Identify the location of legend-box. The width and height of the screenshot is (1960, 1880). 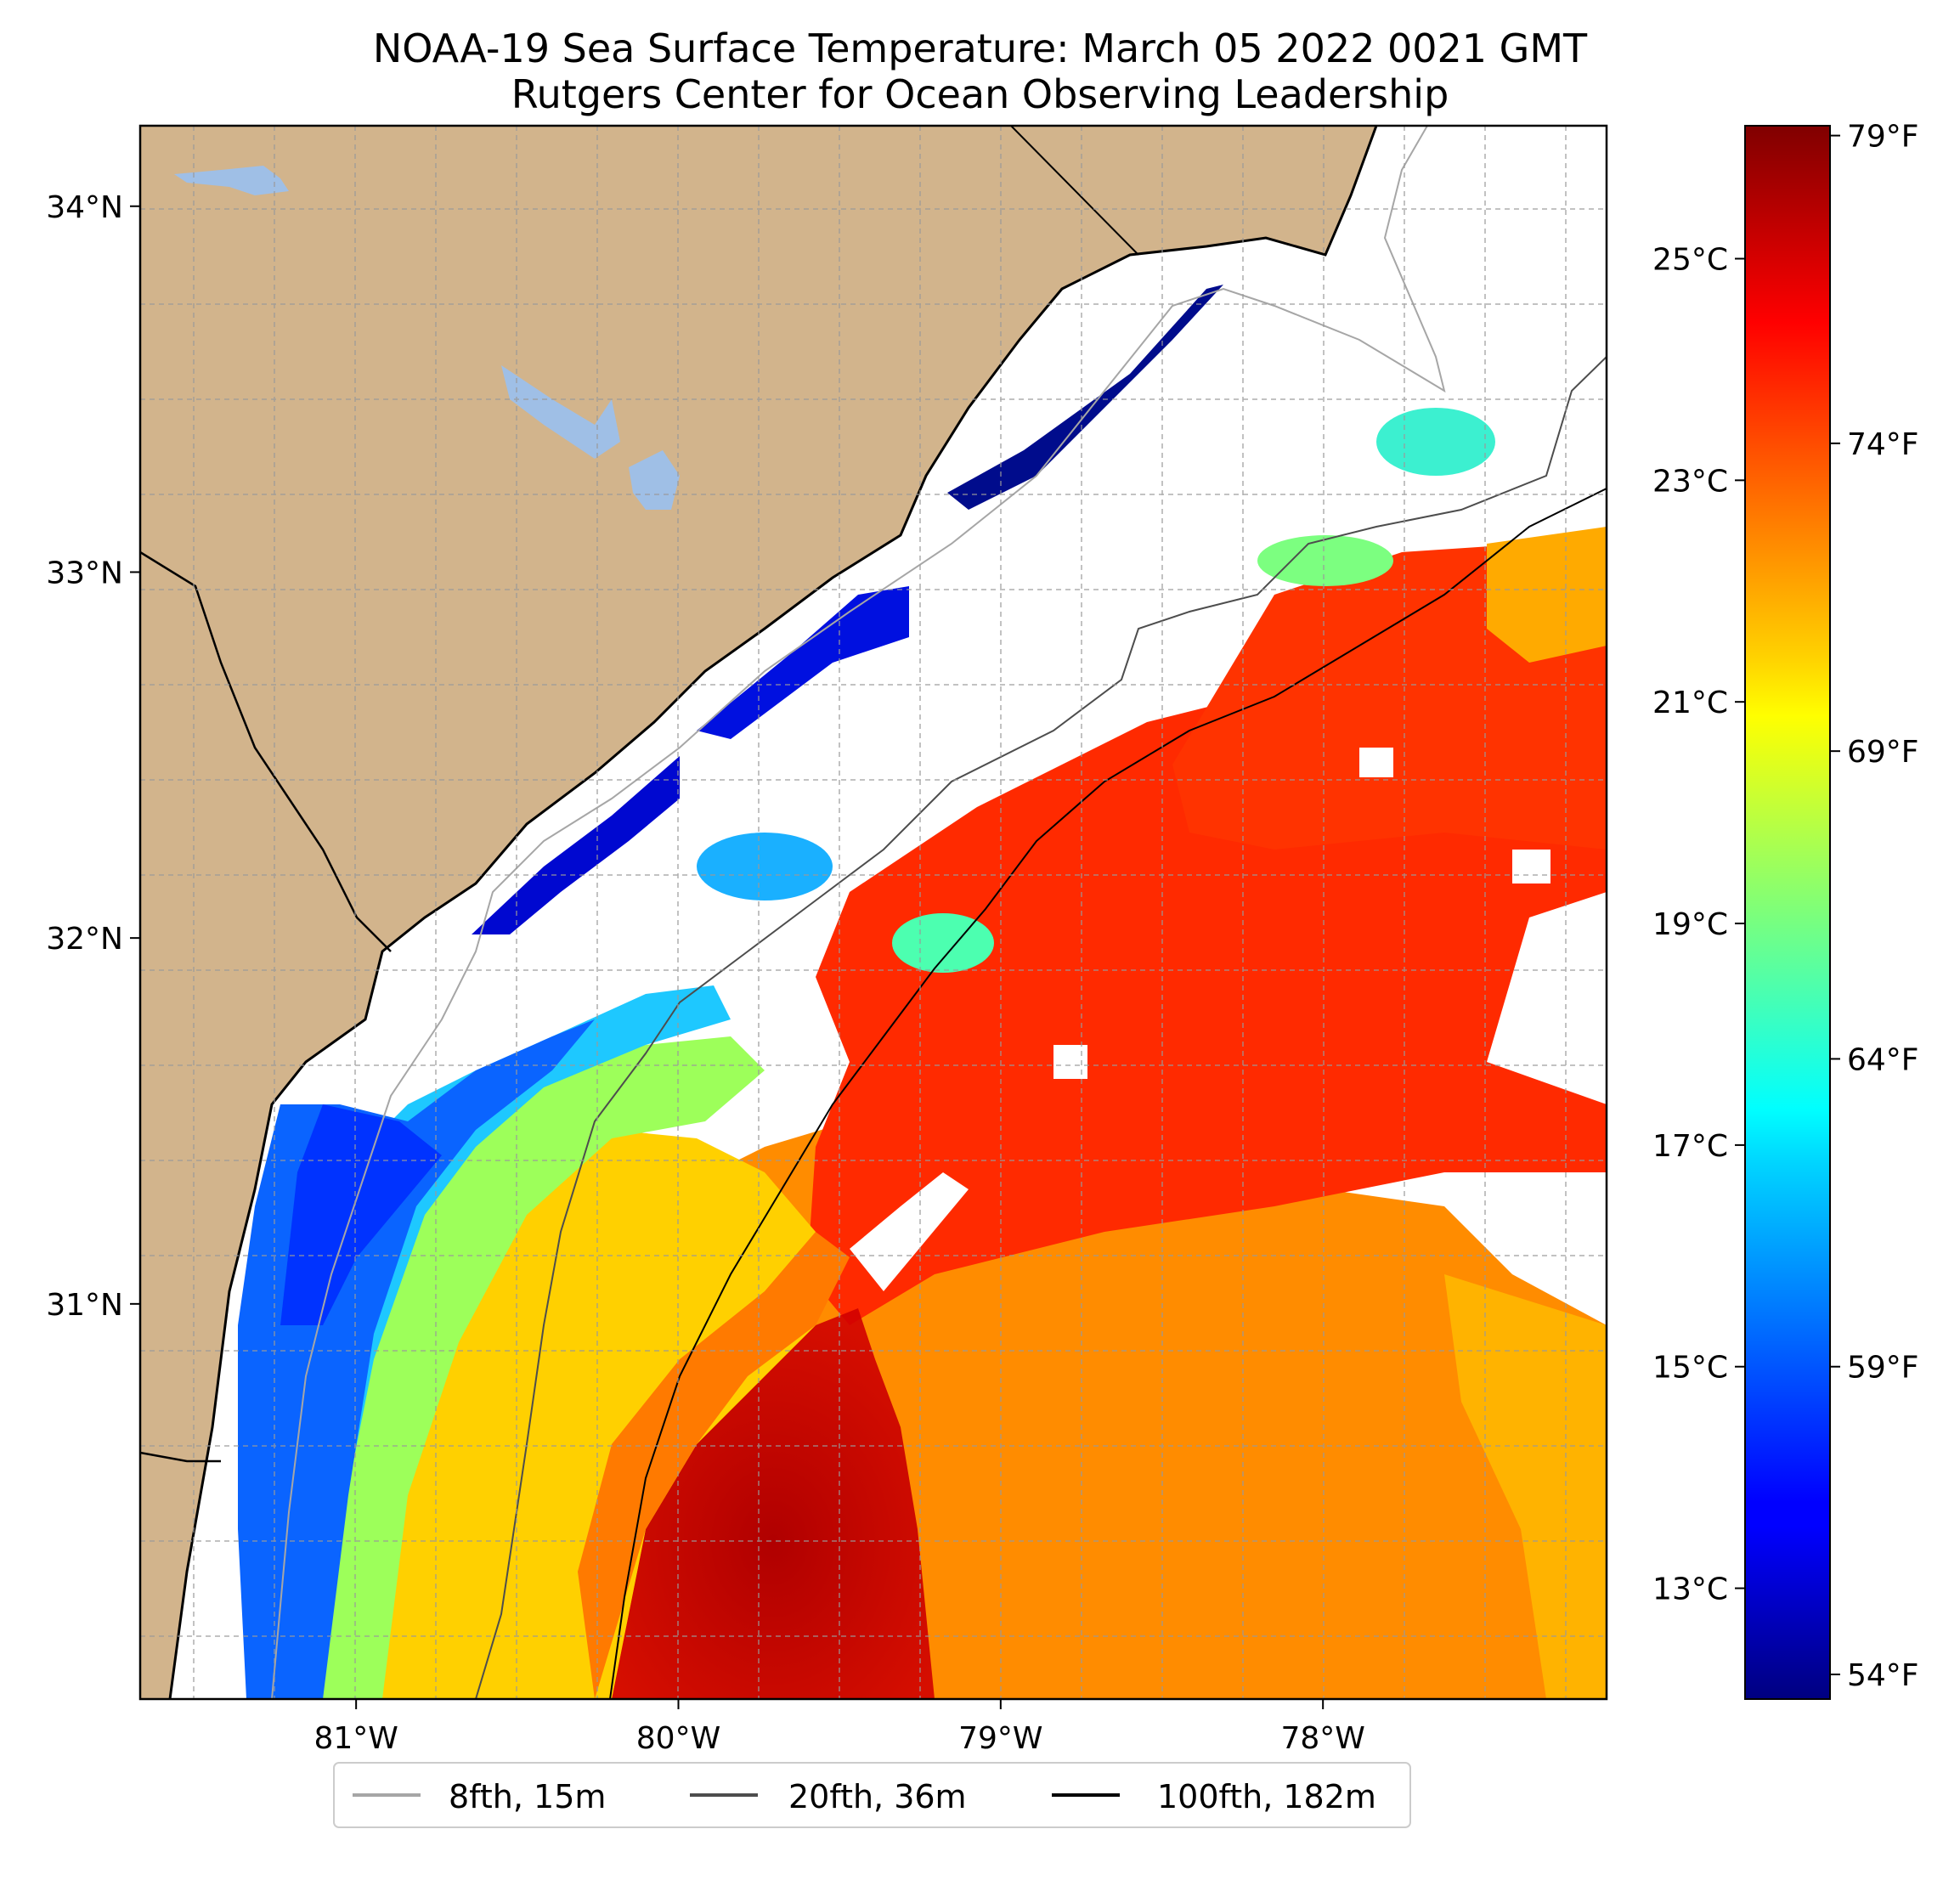
(872, 1795).